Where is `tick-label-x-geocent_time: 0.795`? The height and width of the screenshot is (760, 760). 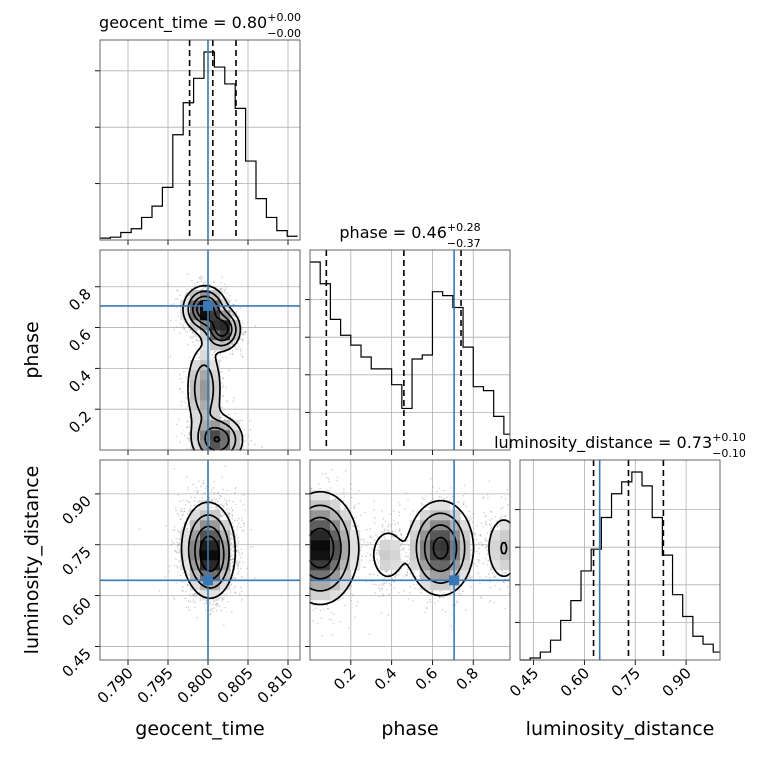 tick-label-x-geocent_time: 0.795 is located at coordinates (155, 685).